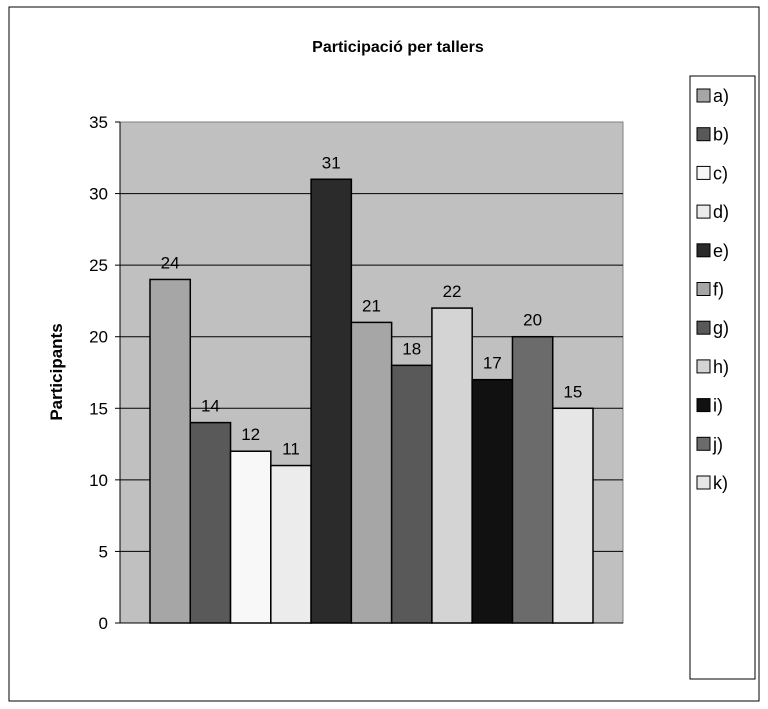  Describe the element at coordinates (720, 483) in the screenshot. I see `legend-label: k)` at that location.